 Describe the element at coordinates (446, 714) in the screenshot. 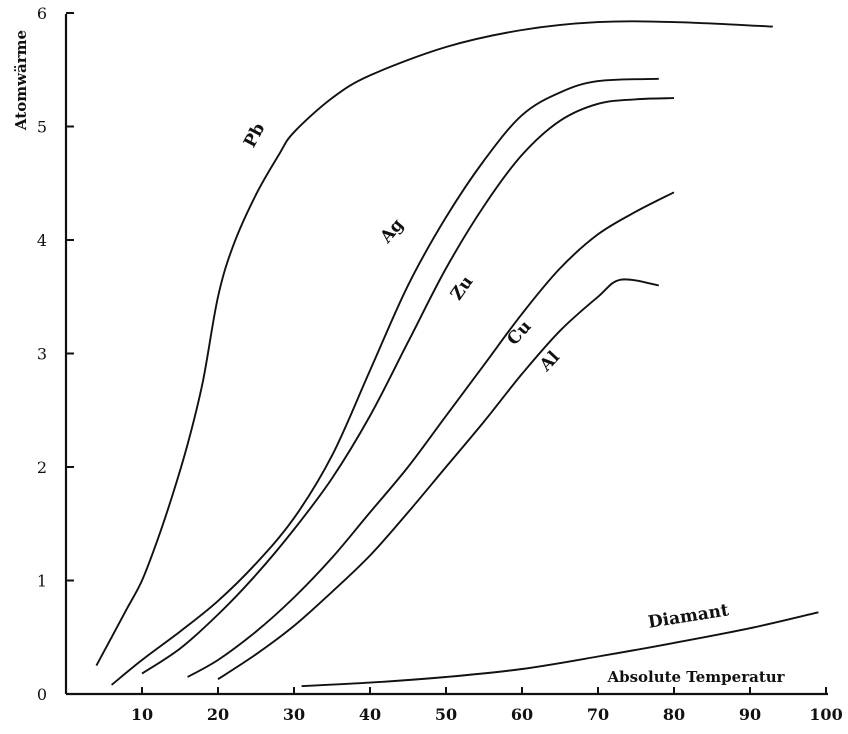

I see `x-tick-label: 50` at that location.